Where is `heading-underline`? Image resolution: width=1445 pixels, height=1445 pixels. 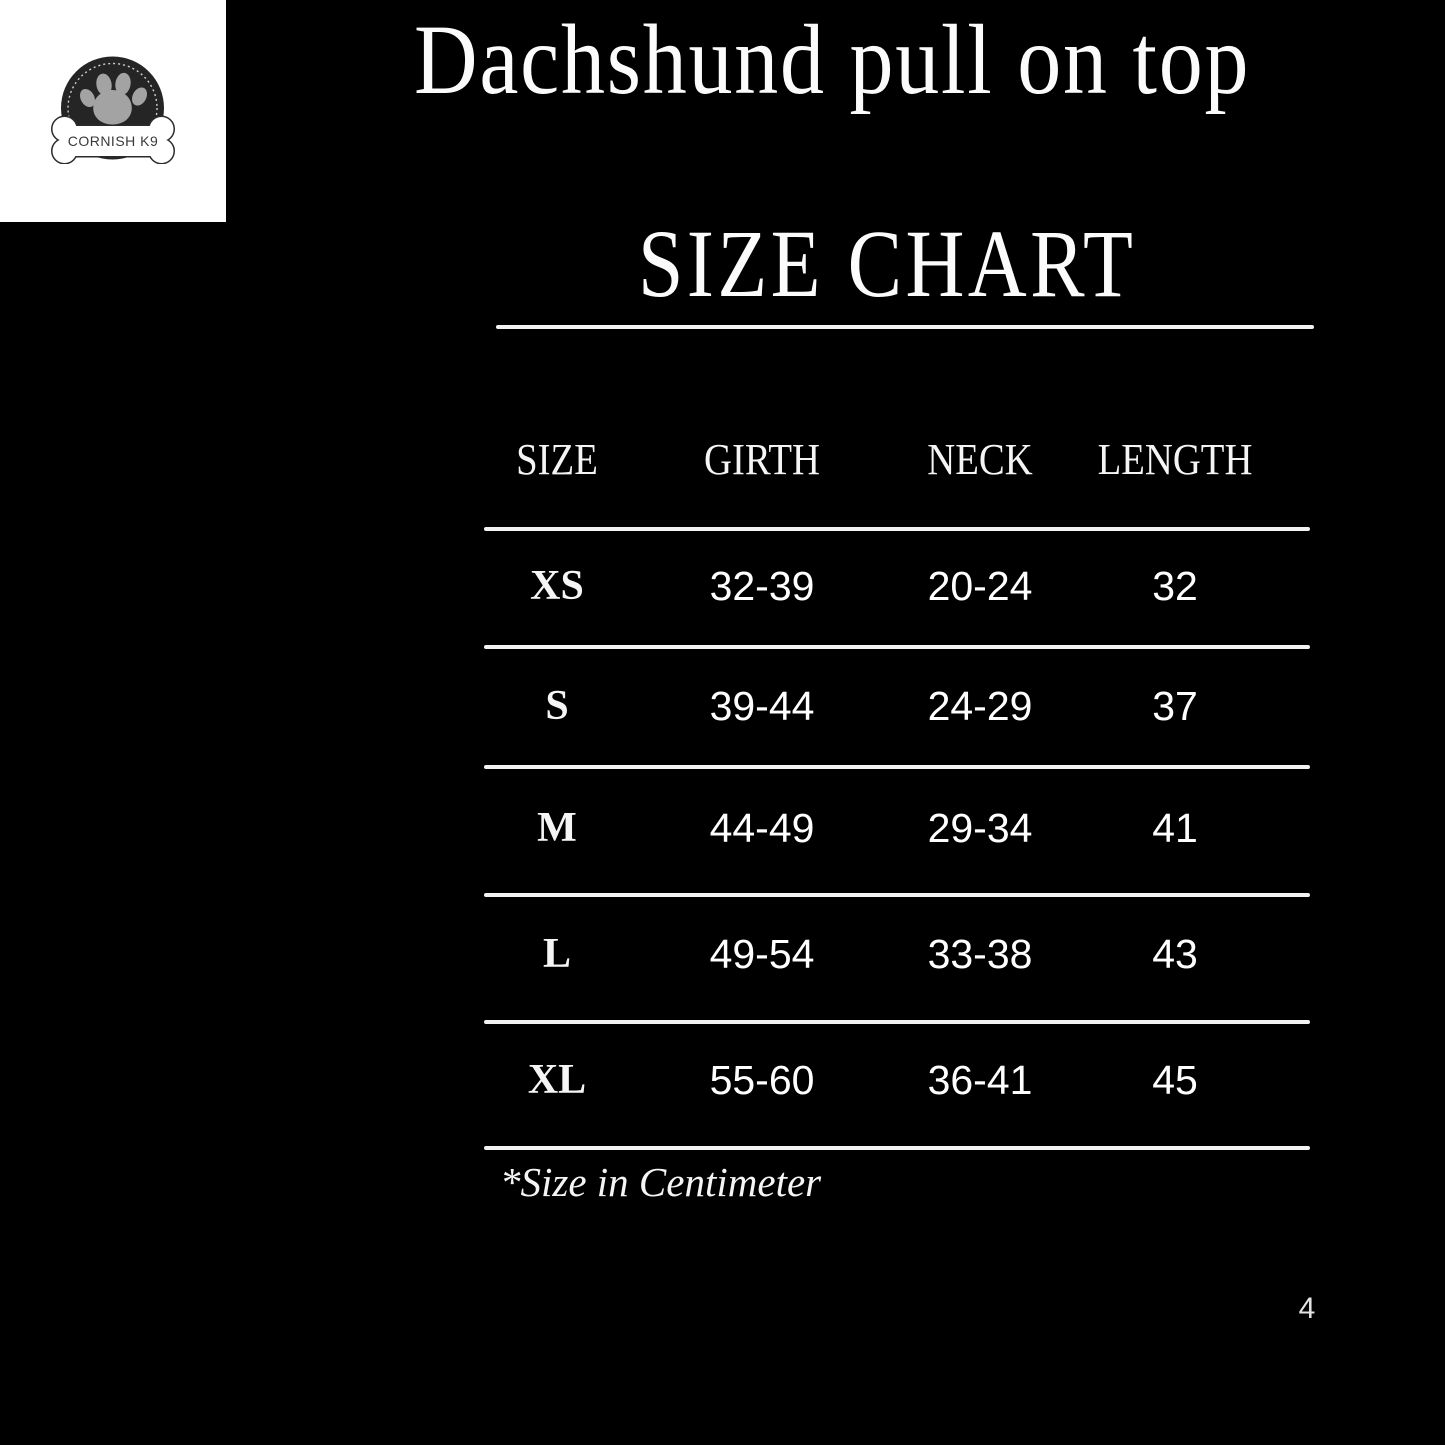
heading-underline is located at coordinates (905, 327).